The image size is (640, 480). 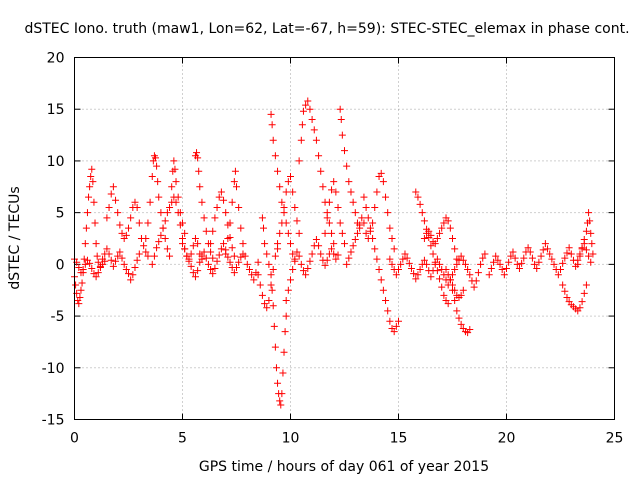 I want to click on y-tick-label: 15, so click(x=56, y=110).